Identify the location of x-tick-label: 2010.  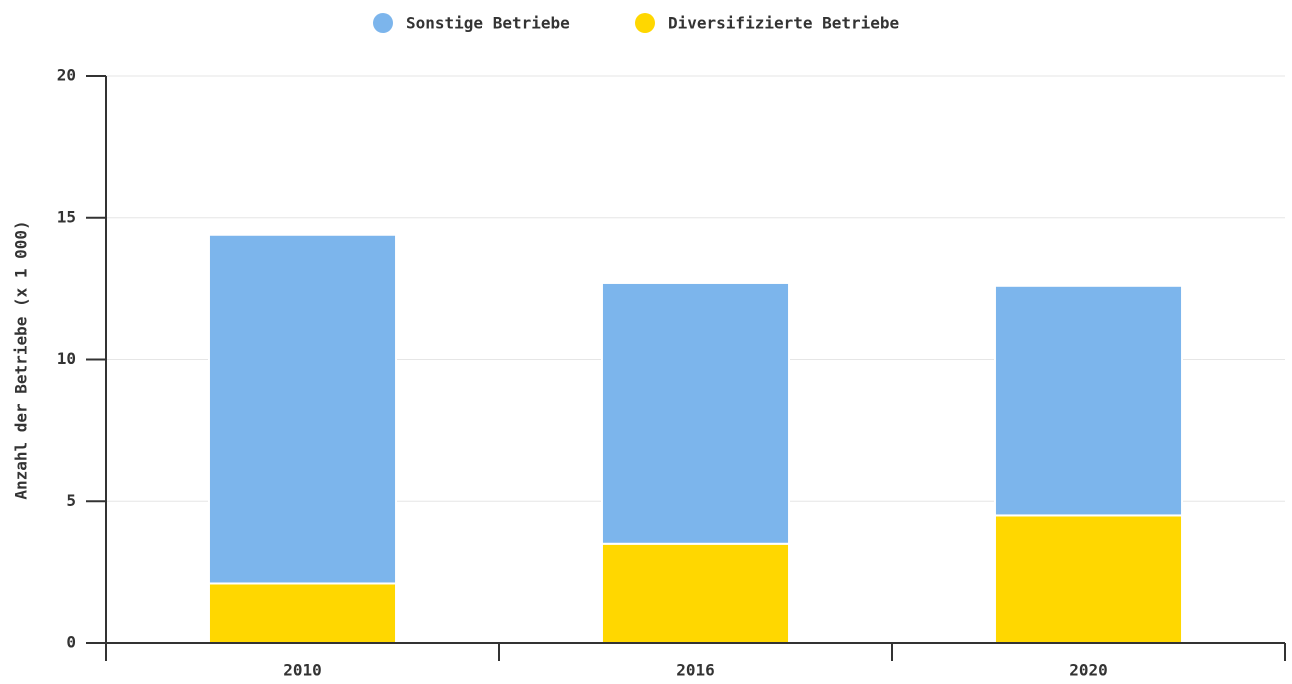
(302, 670).